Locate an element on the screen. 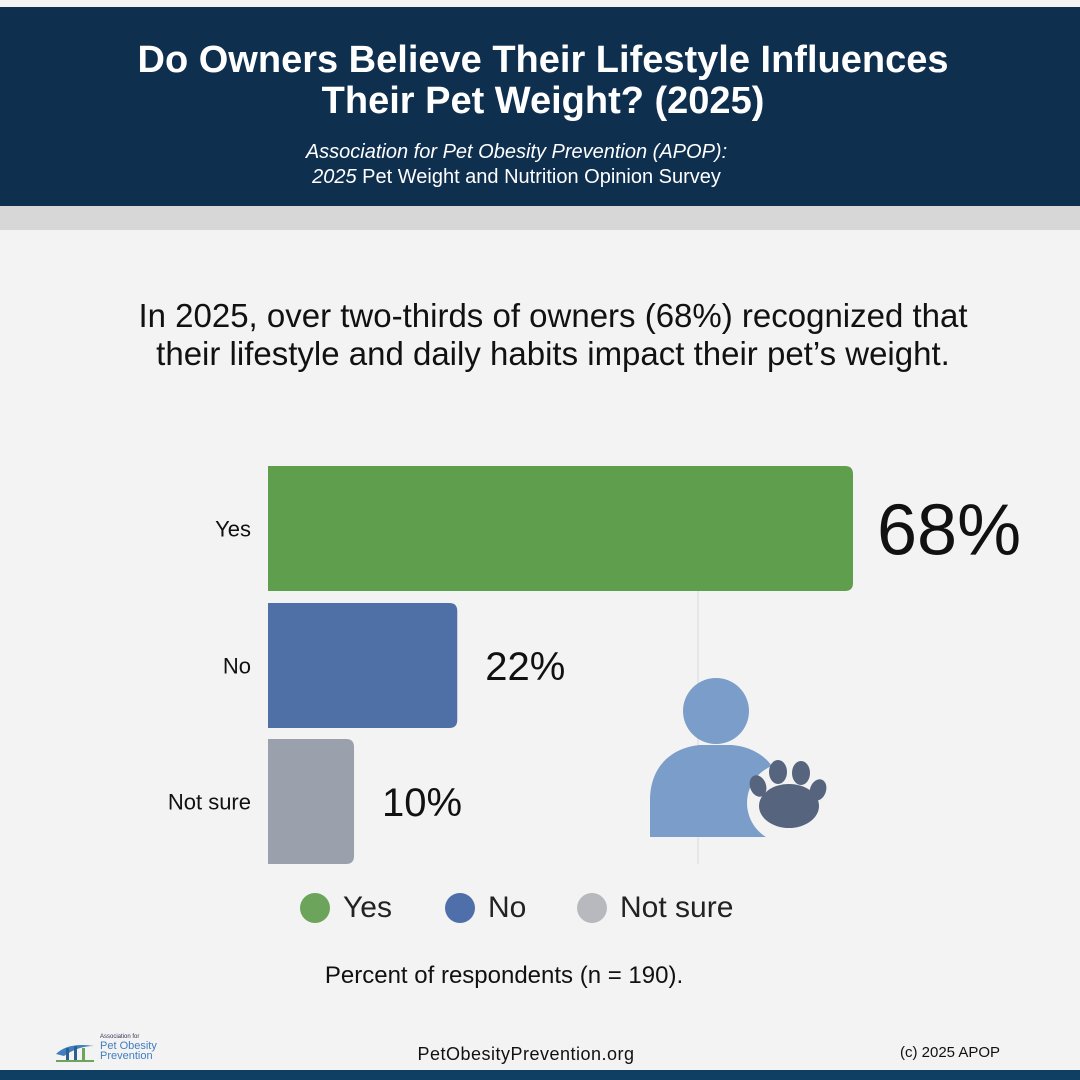 The width and height of the screenshot is (1080, 1080). legend-label-no: No is located at coordinates (507, 907).